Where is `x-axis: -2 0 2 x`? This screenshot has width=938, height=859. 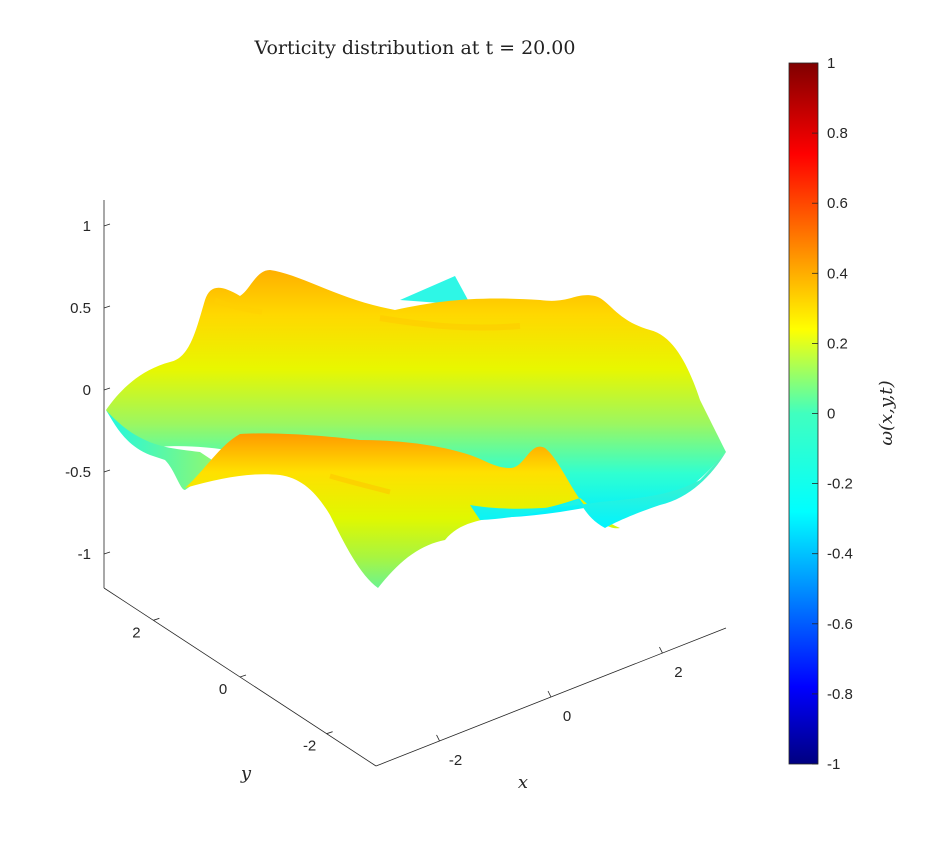
x-axis: -2 0 2 x is located at coordinates (551, 710).